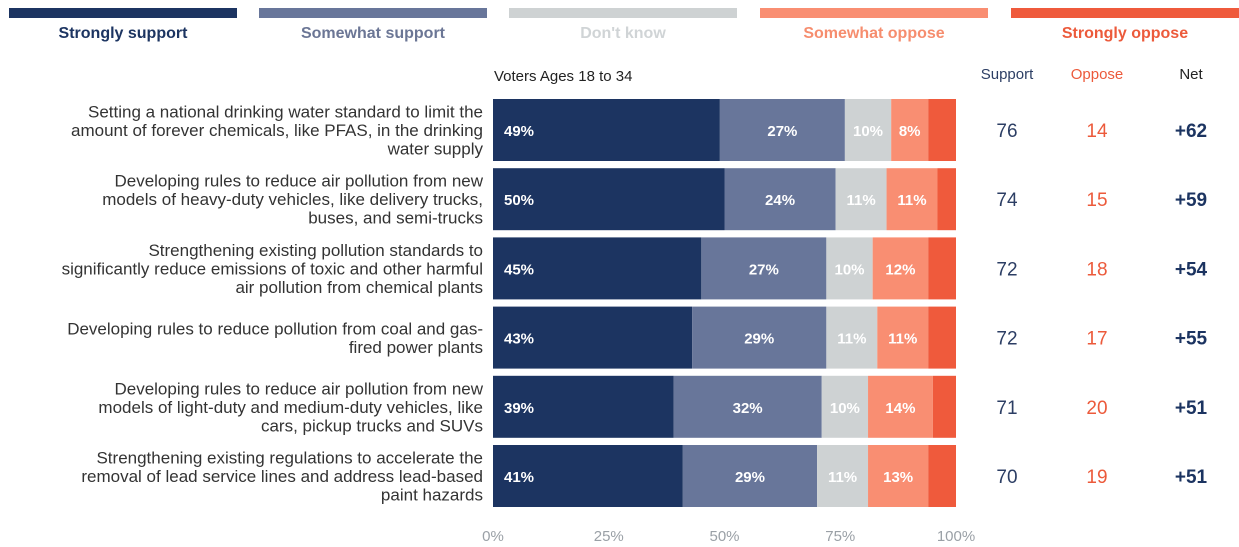  I want to click on category-label: cars, pickup trucks and SUVs, so click(372, 425).